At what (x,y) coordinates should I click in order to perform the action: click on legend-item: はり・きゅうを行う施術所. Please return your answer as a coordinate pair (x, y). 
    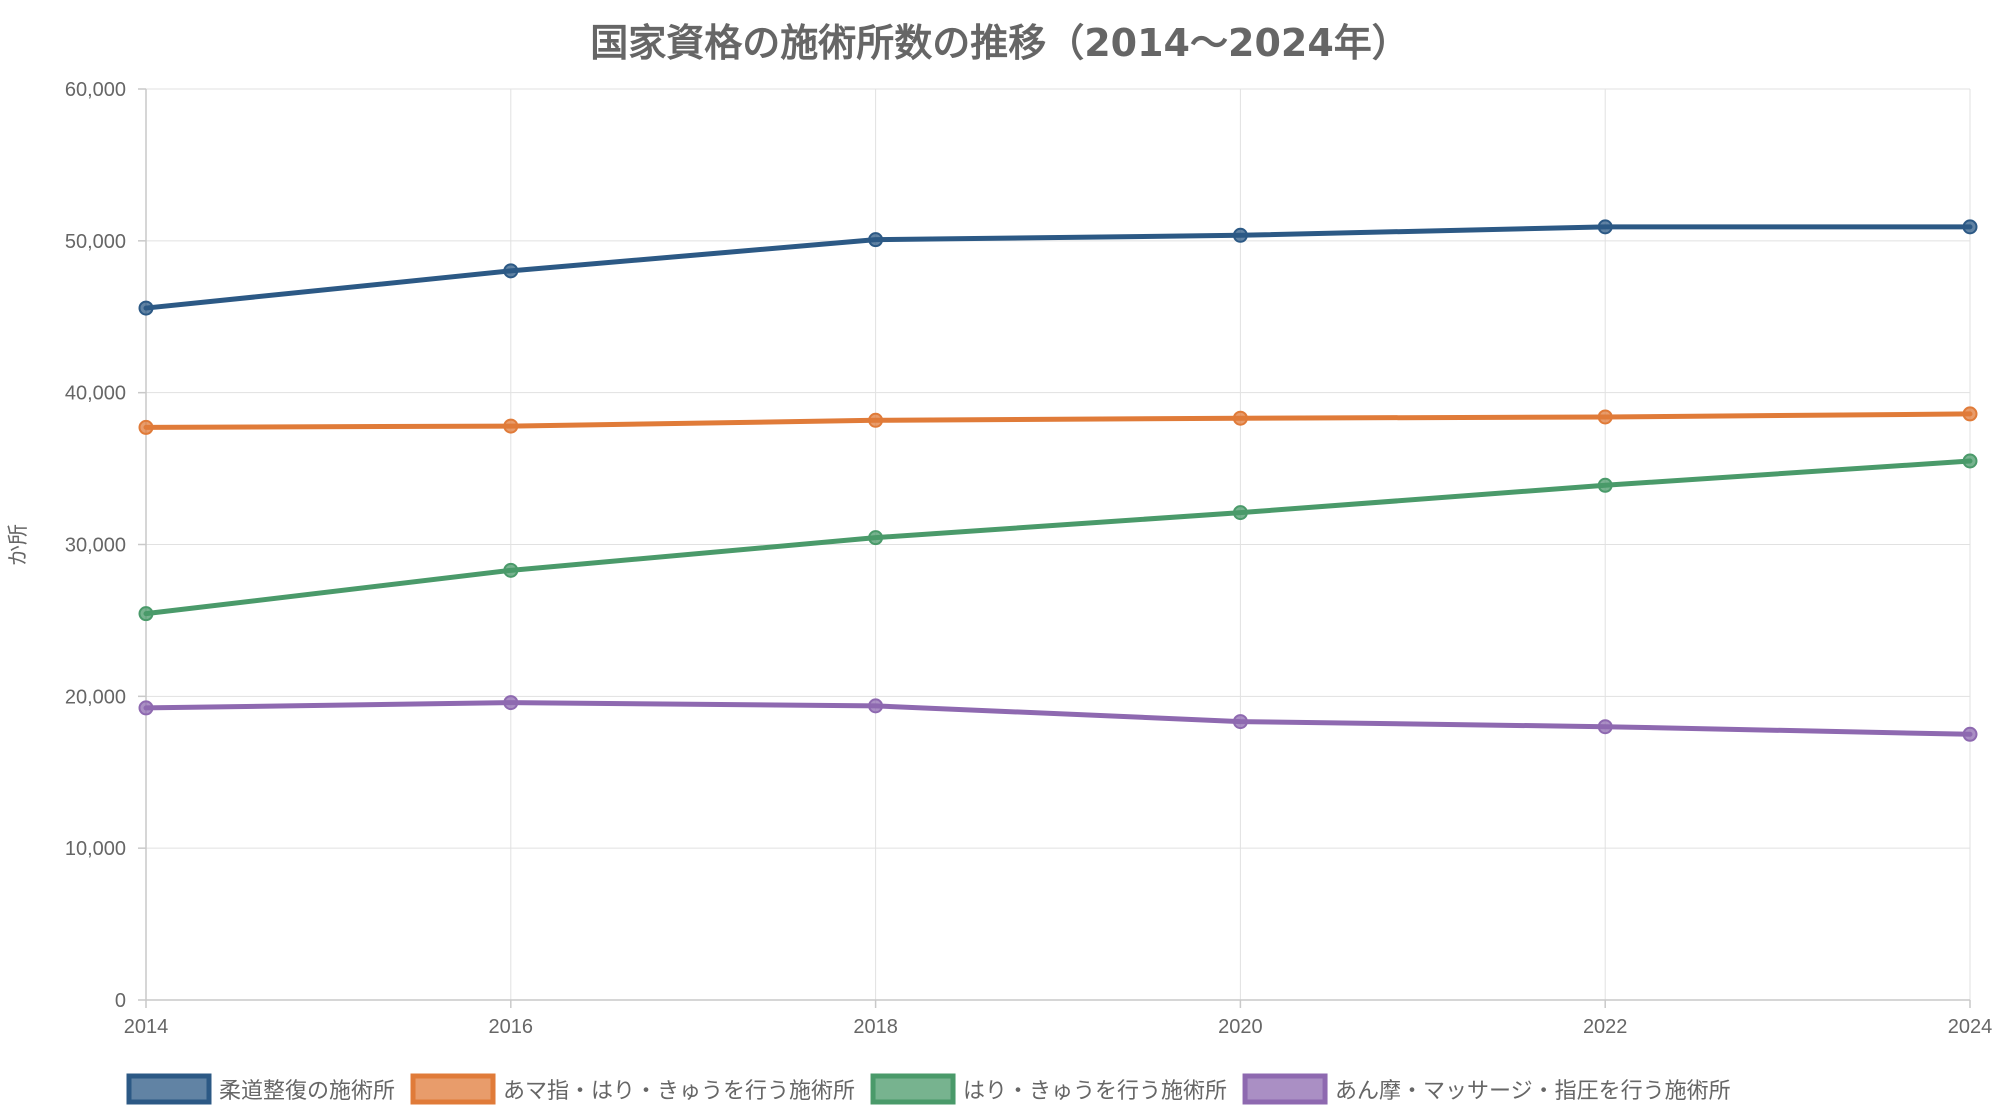
    Looking at the image, I should click on (1048, 1089).